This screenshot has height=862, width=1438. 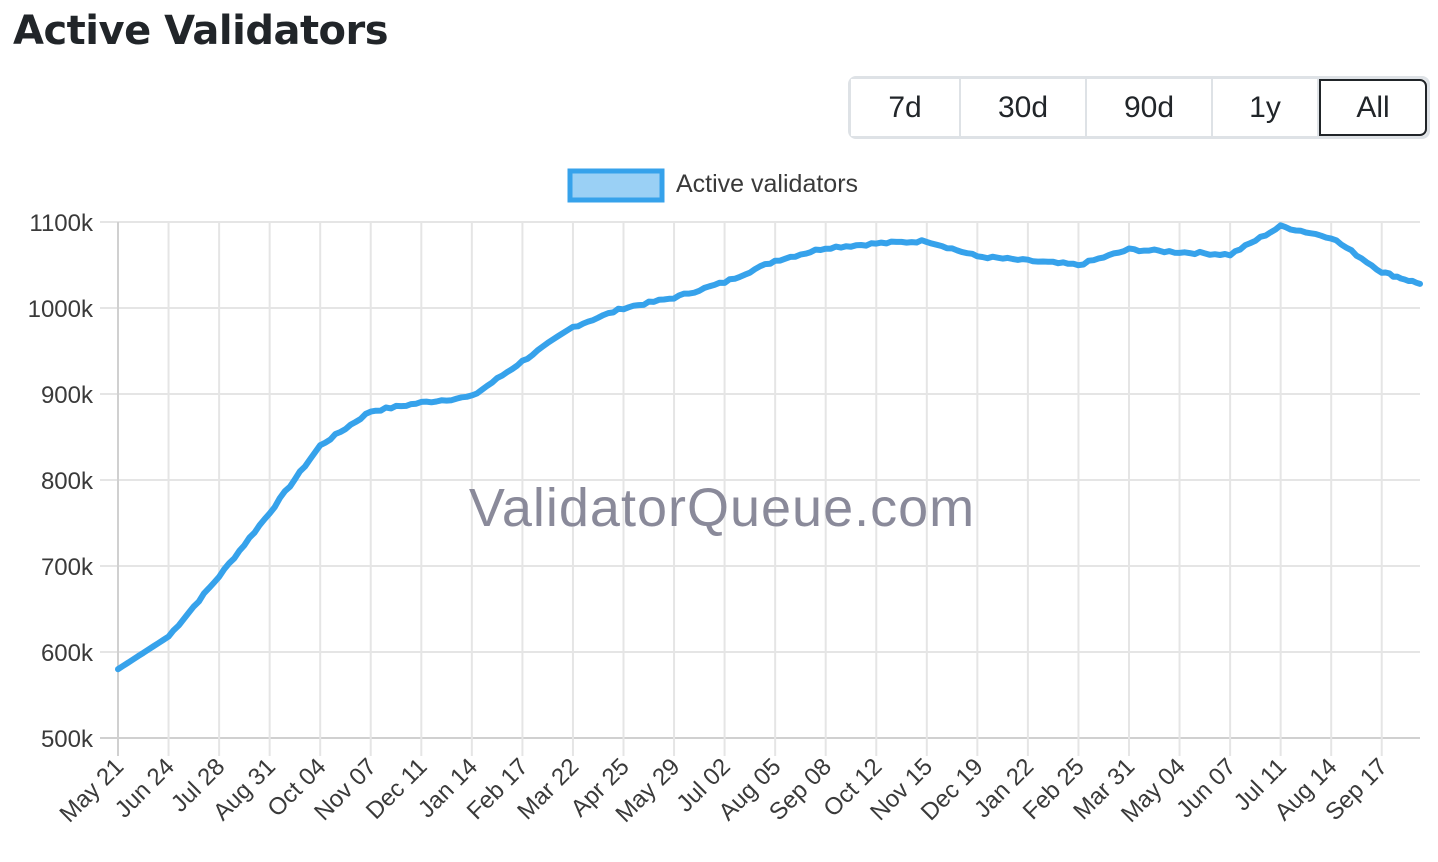 What do you see at coordinates (1266, 107) in the screenshot?
I see `range-1y-button: 1y` at bounding box center [1266, 107].